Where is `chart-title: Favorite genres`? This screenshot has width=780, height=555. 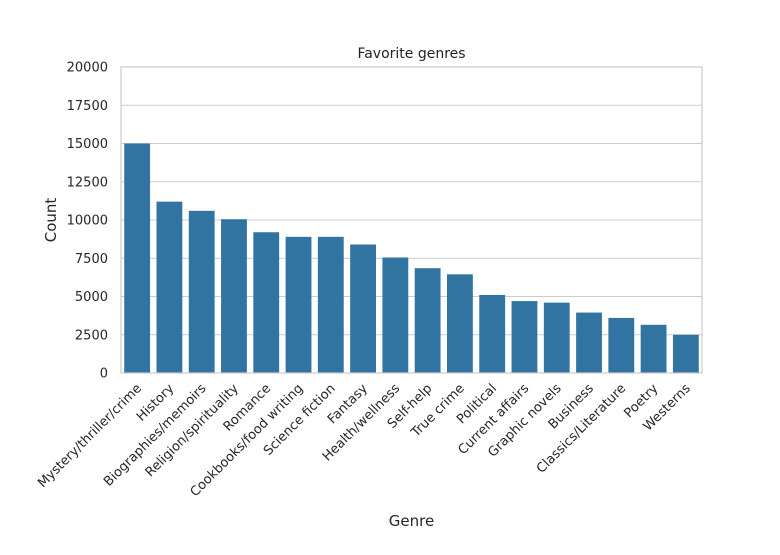
chart-title: Favorite genres is located at coordinates (411, 54).